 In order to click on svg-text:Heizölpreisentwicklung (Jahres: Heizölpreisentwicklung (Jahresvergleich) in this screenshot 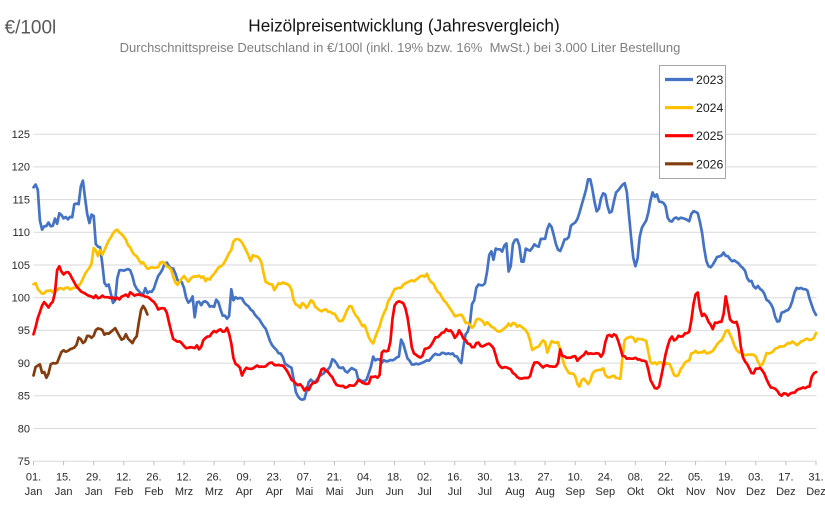, I will do `click(403, 26)`.